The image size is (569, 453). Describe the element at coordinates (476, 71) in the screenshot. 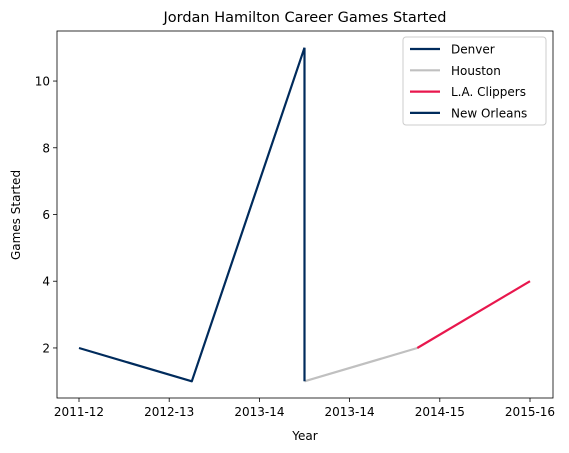

I see `legend-label: Houston` at that location.